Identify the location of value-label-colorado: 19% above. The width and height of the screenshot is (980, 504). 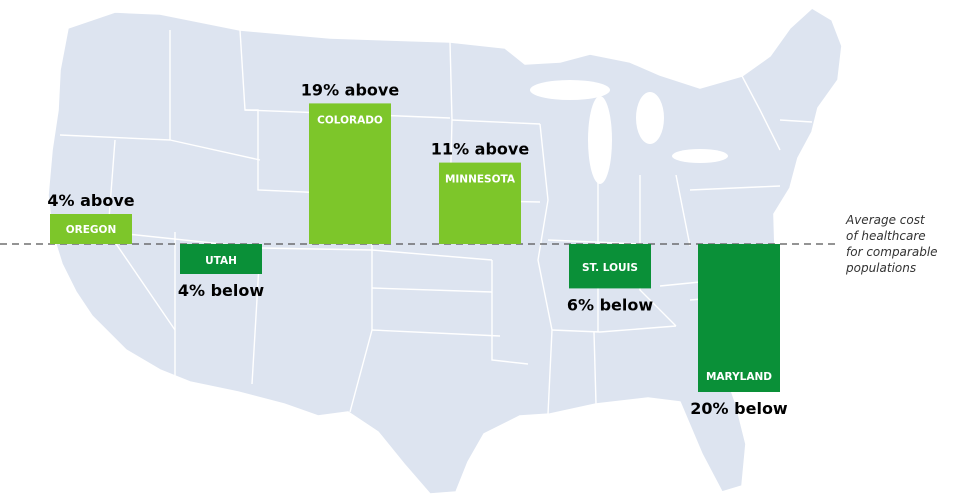
(350, 89).